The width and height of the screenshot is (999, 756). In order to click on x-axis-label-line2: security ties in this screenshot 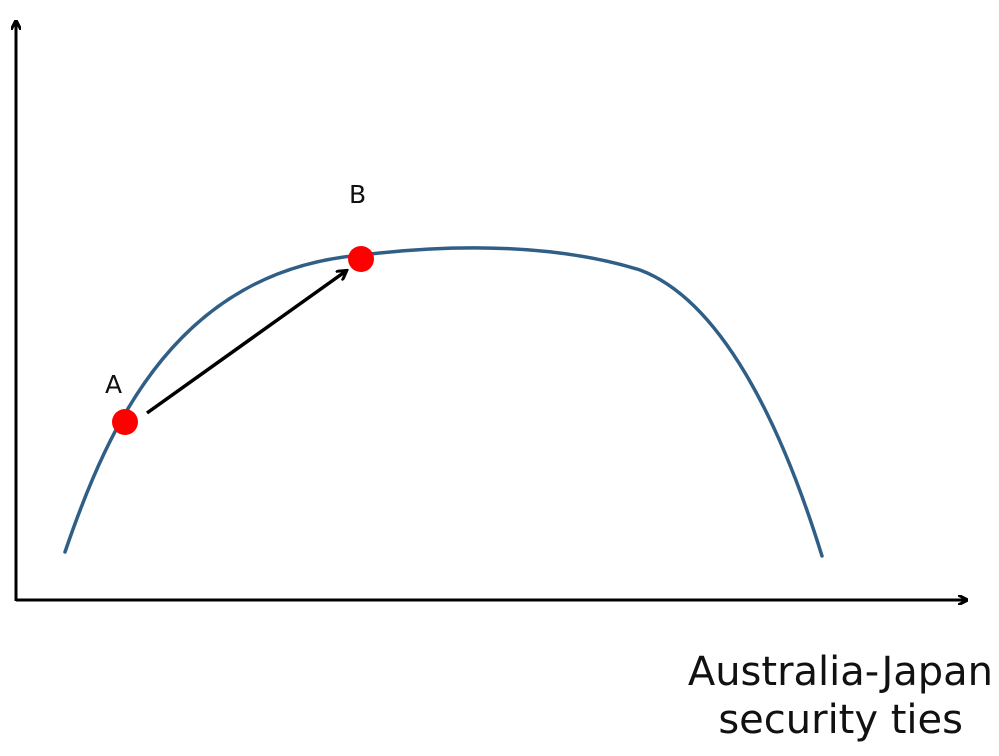, I will do `click(840, 720)`.